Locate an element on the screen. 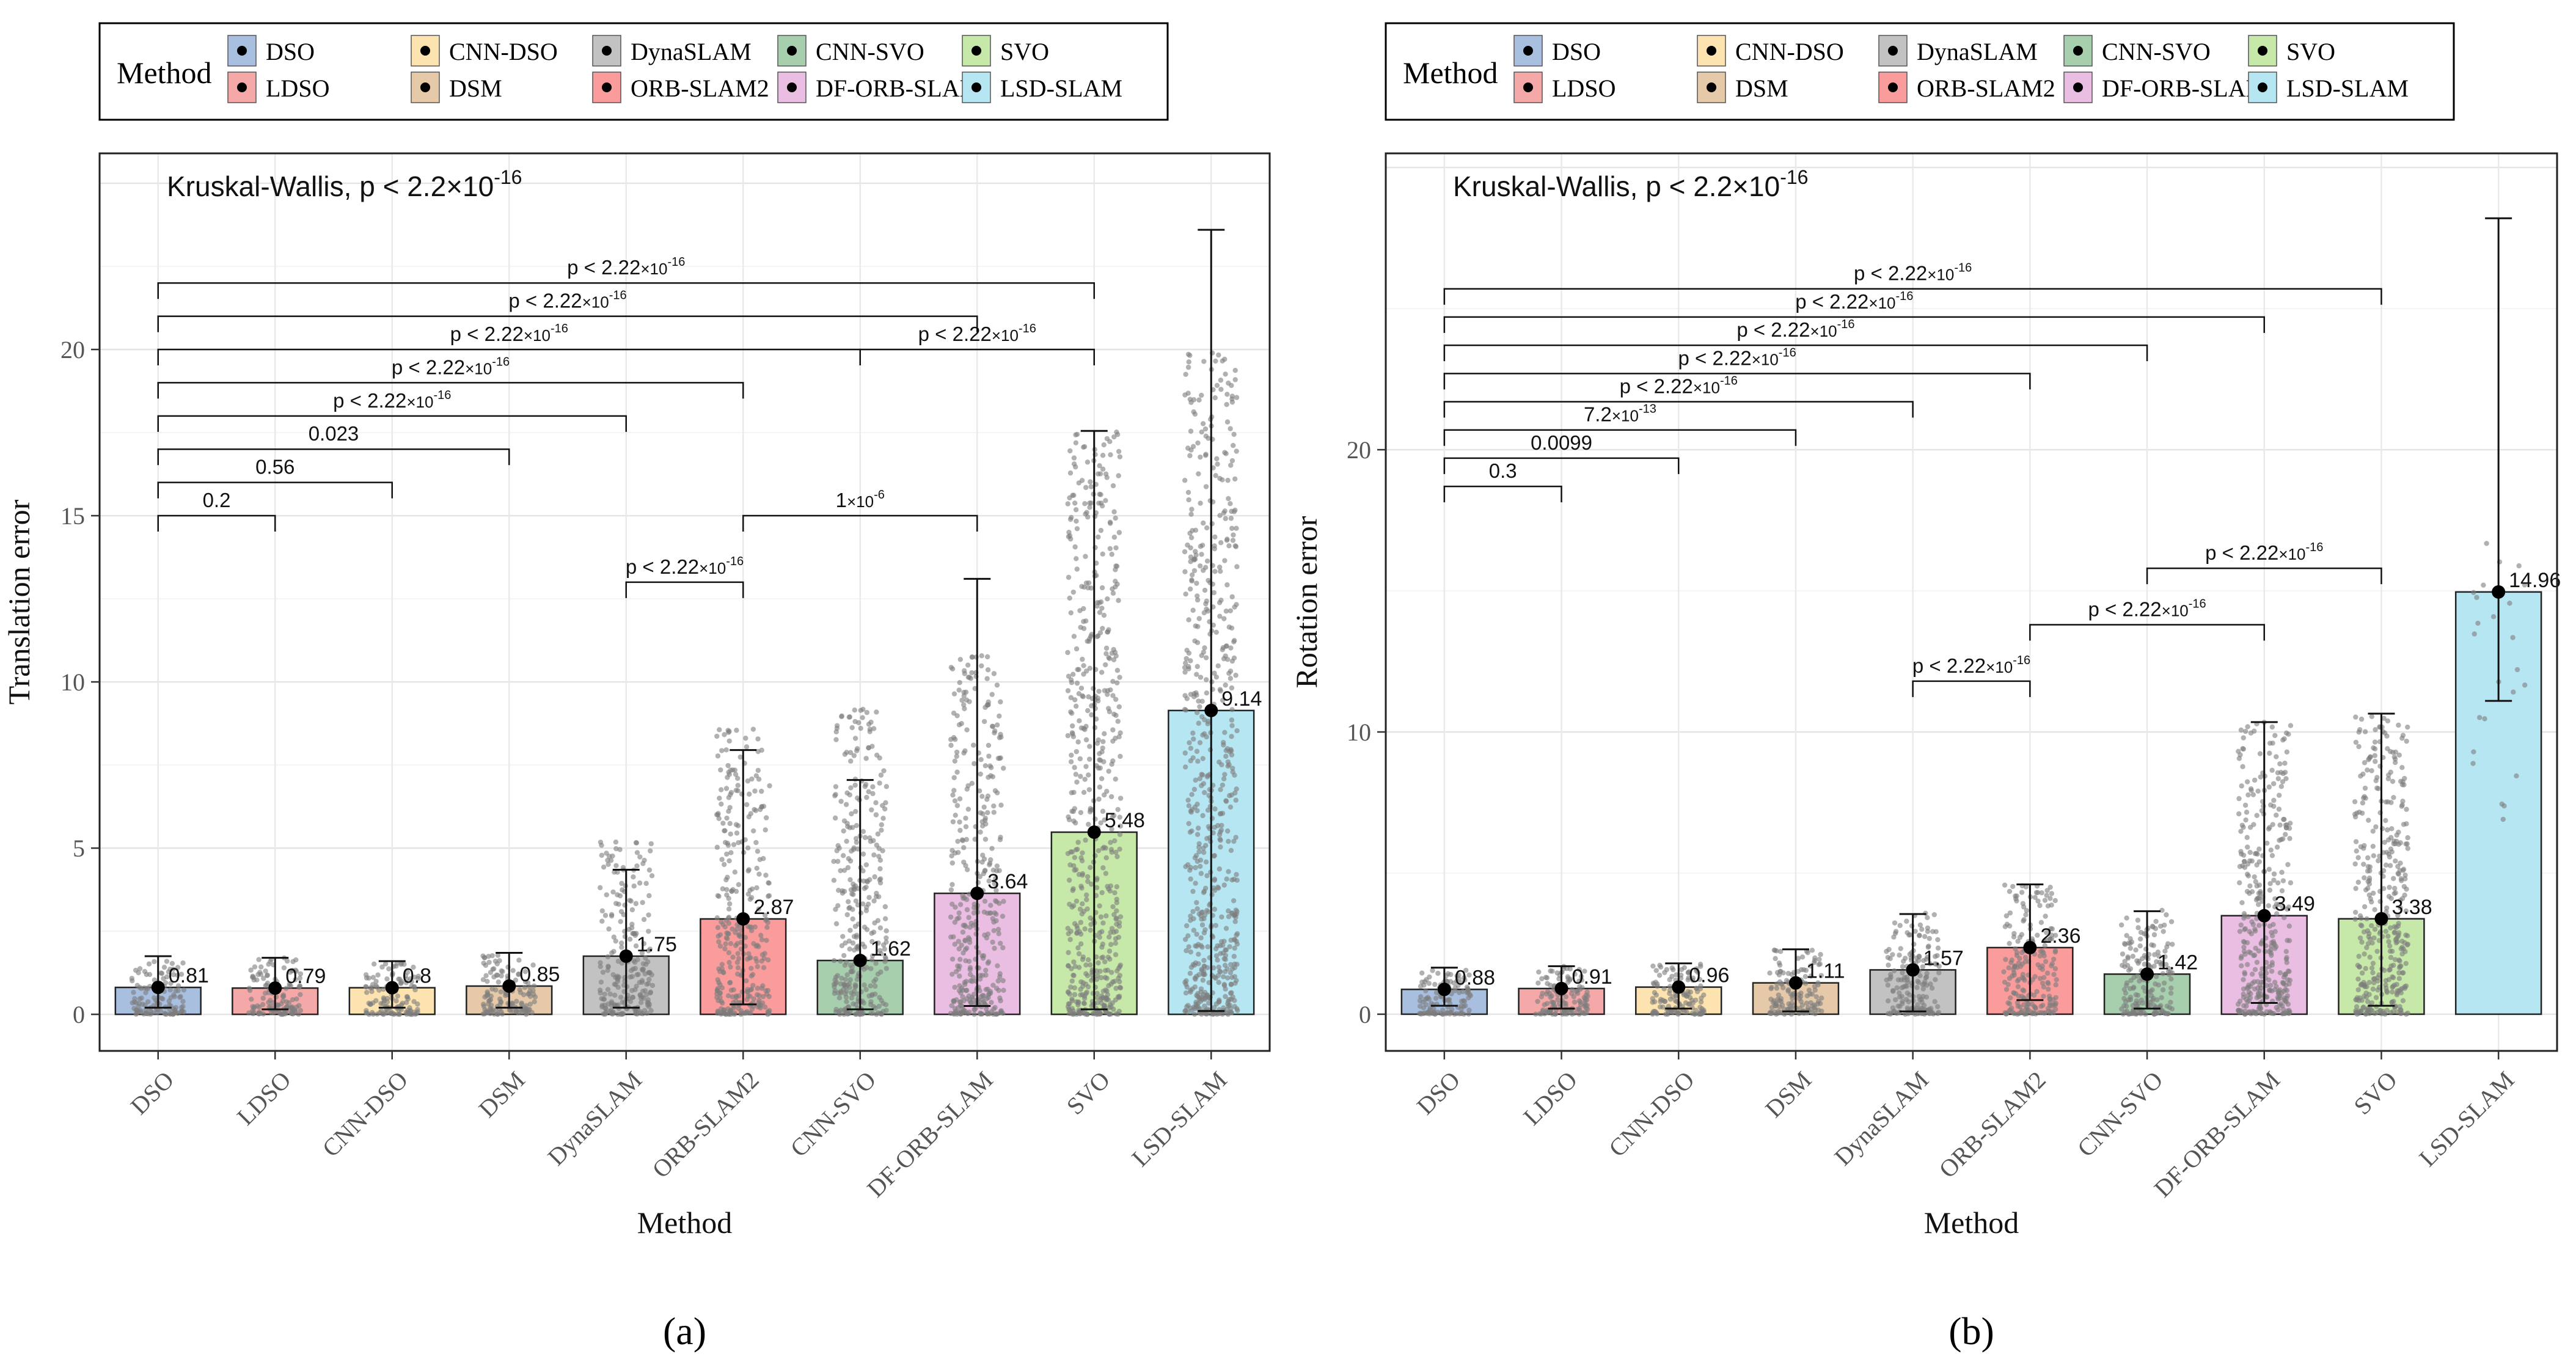  value-label-svo: 5.48 is located at coordinates (1125, 820).